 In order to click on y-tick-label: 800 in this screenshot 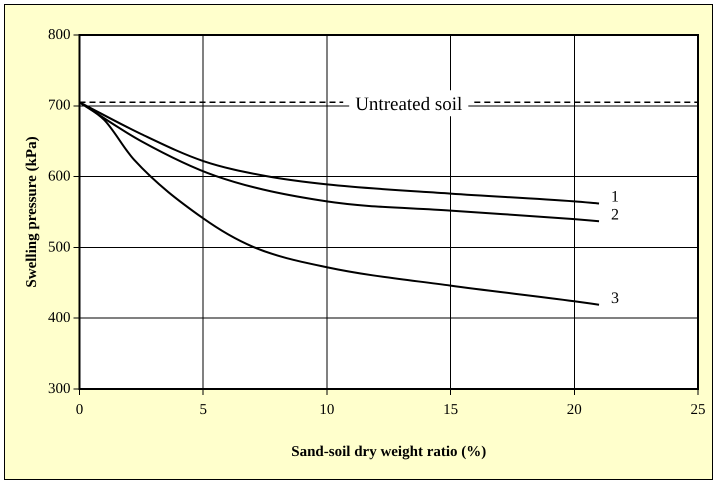, I will do `click(59, 34)`.